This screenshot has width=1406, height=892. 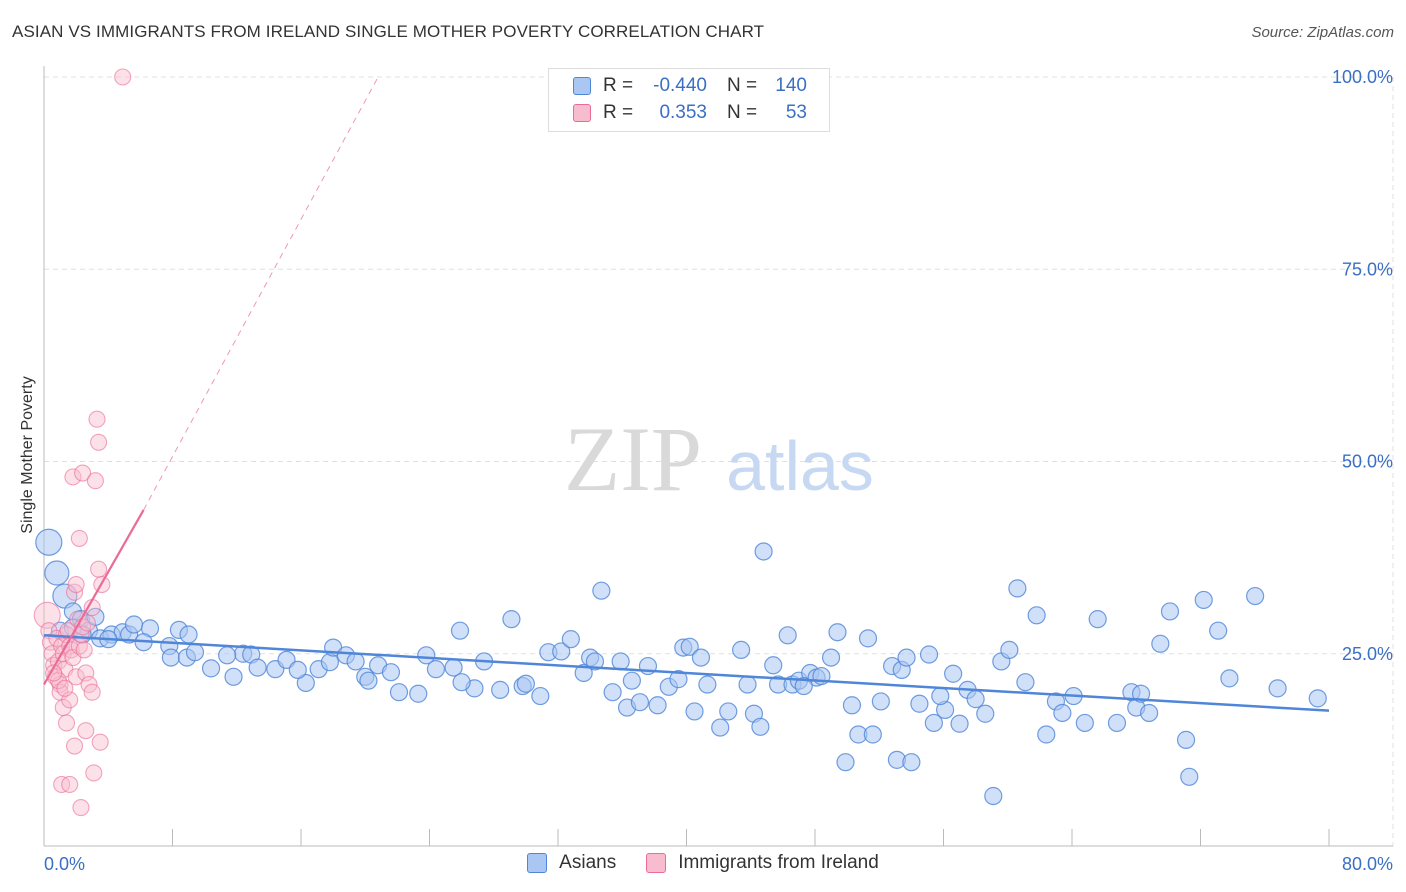 What do you see at coordinates (742, 85) in the screenshot?
I see `n-label: N =` at bounding box center [742, 85].